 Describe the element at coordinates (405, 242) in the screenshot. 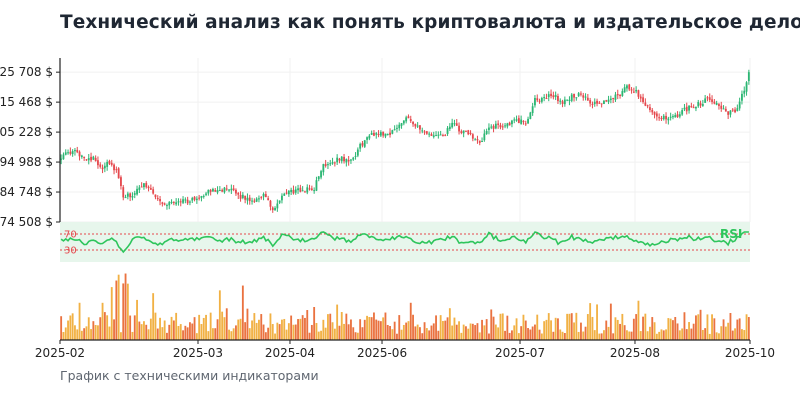

I see `rsi-band` at that location.